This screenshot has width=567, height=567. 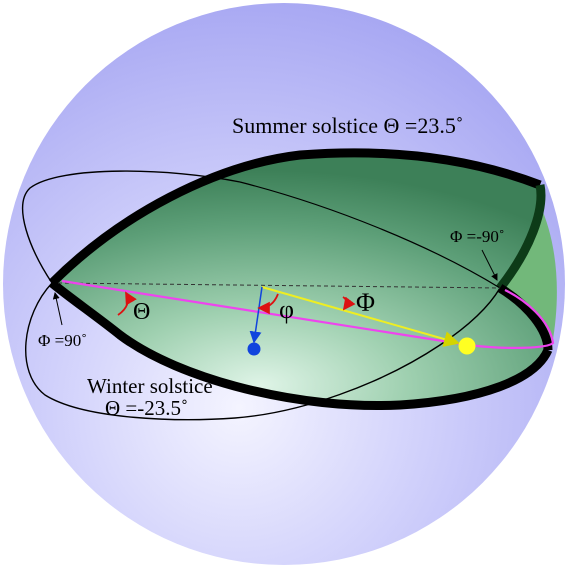 What do you see at coordinates (349, 303) in the screenshot?
I see `big-phi-angle-arc` at bounding box center [349, 303].